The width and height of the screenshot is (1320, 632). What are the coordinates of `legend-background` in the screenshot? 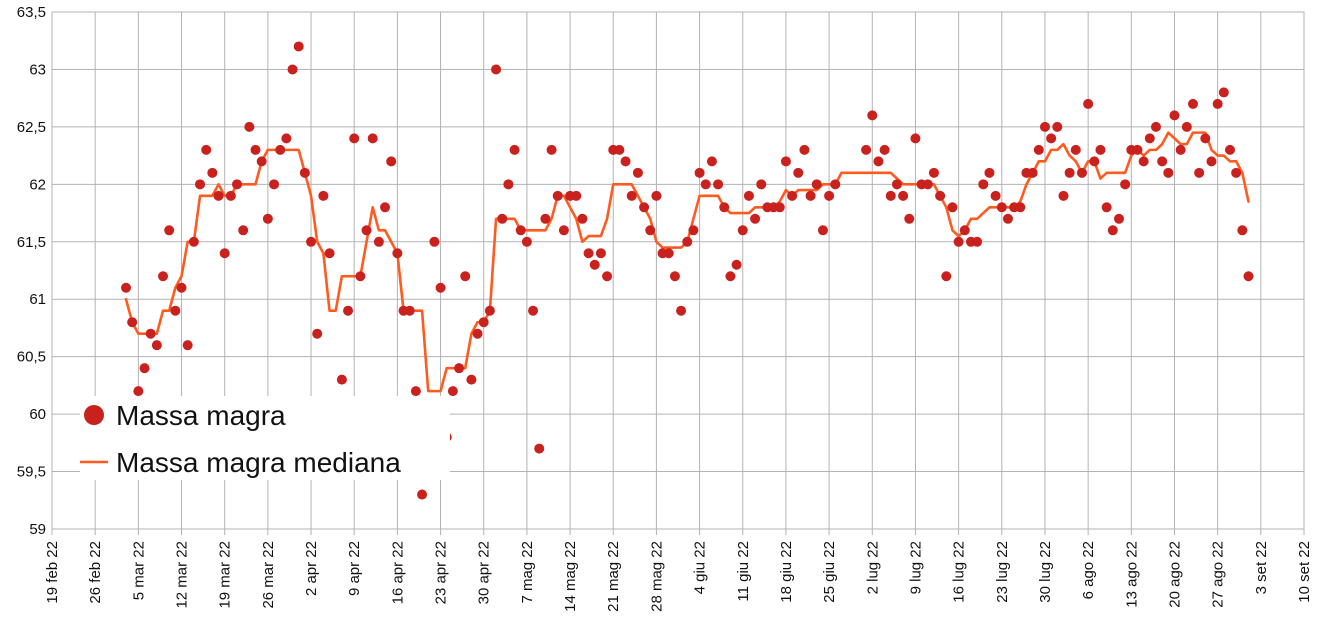 It's located at (265, 438).